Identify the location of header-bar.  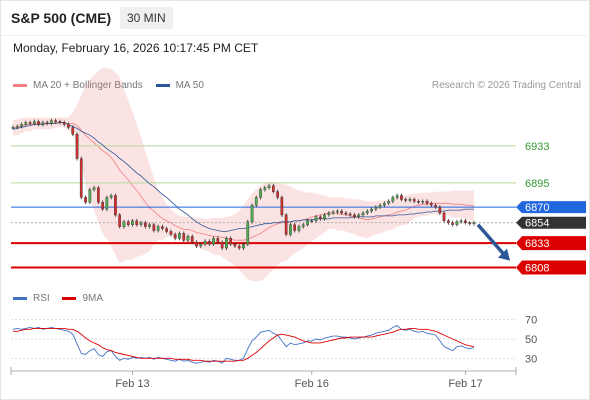
(295, 18).